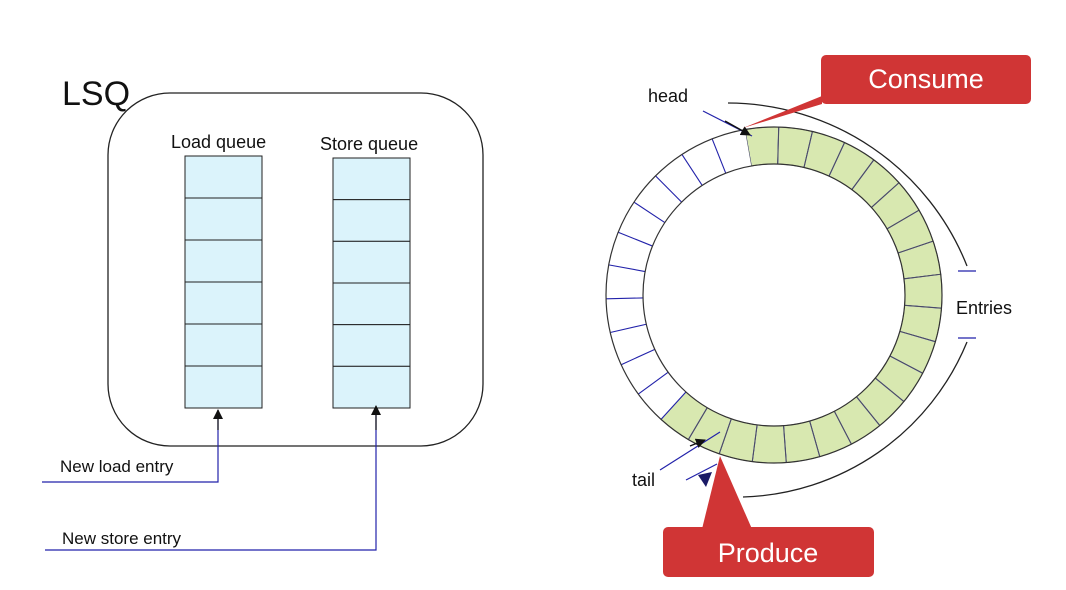 This screenshot has height=590, width=1066. I want to click on consume-callout: Consume, so click(887, 91).